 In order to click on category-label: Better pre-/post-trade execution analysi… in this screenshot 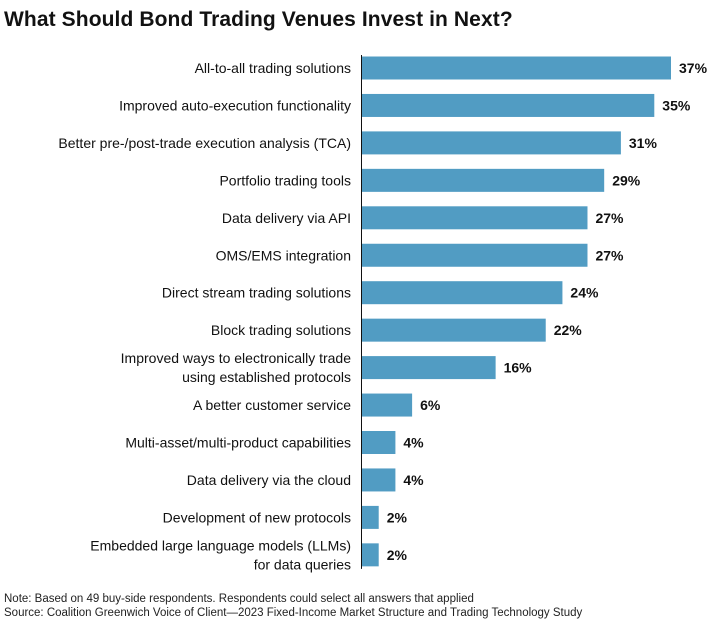, I will do `click(204, 143)`.